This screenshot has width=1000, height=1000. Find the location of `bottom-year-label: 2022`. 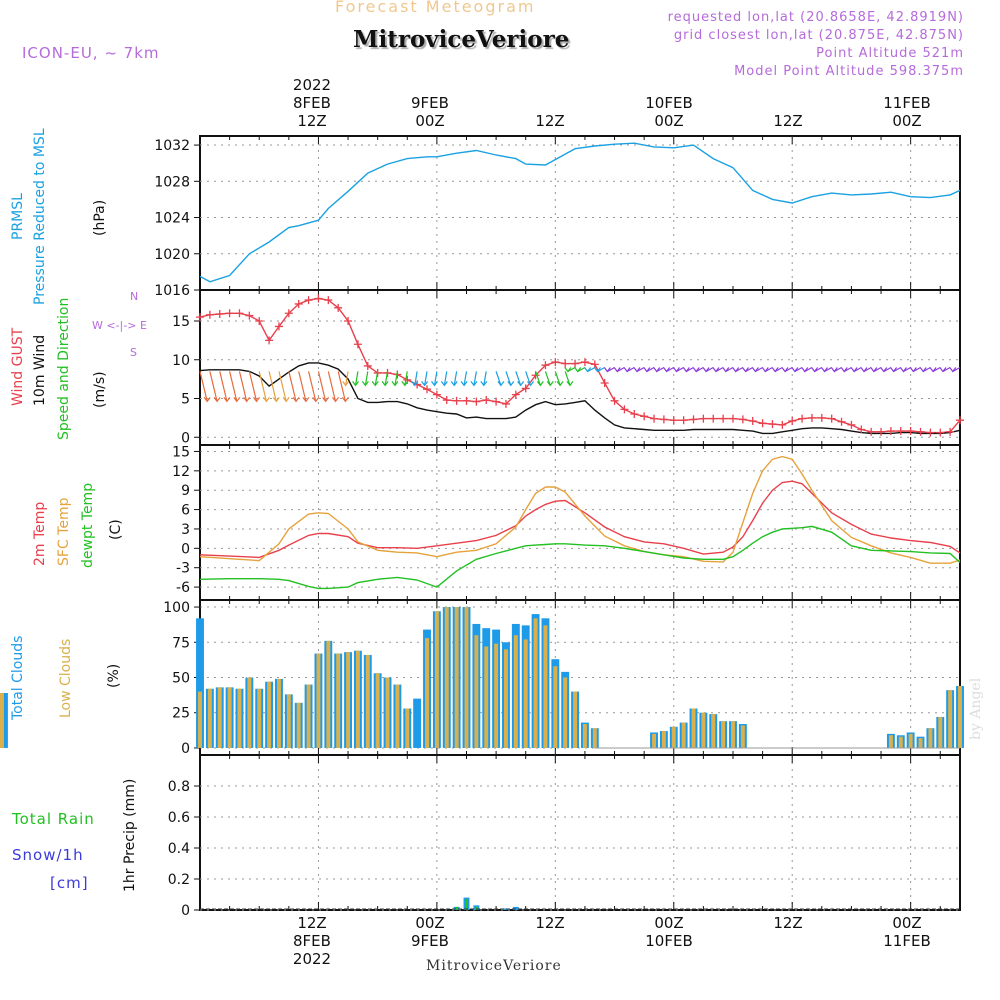

bottom-year-label: 2022 is located at coordinates (312, 959).